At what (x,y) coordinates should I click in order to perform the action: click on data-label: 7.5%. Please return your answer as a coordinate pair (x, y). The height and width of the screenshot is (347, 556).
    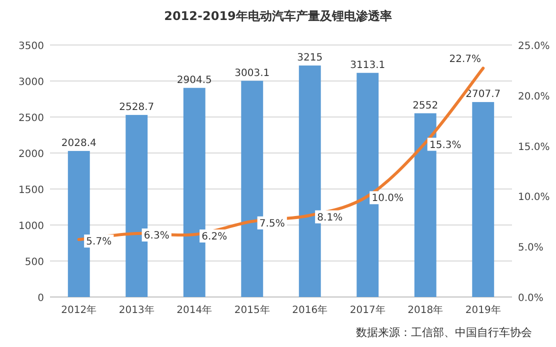
    Looking at the image, I should click on (272, 224).